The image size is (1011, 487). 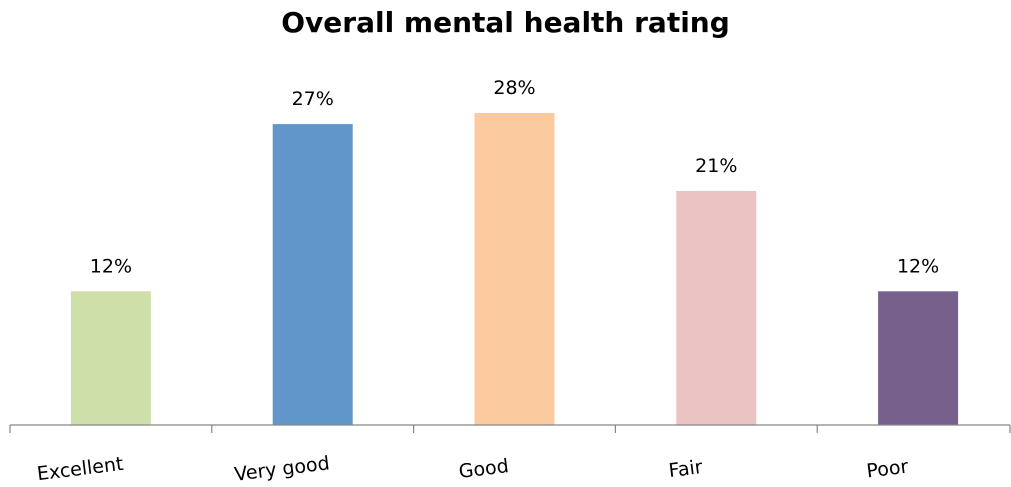 I want to click on bar-good, so click(x=514, y=269).